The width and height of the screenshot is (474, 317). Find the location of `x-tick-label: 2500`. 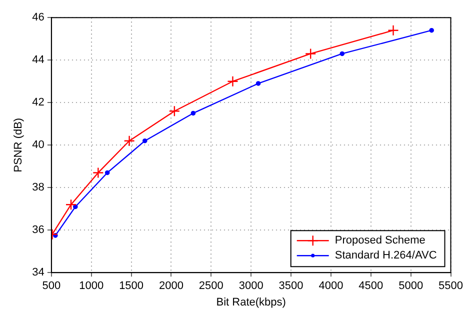

x-tick-label: 2500 is located at coordinates (211, 286).